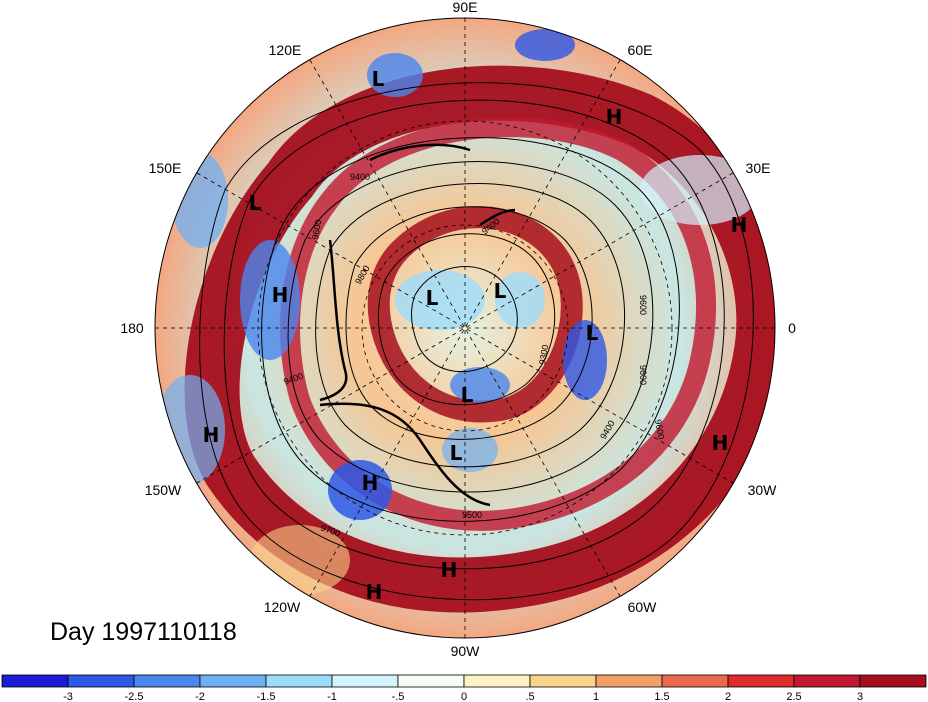 The height and width of the screenshot is (702, 928). Describe the element at coordinates (134, 696) in the screenshot. I see `colorbar-tick-label: -2.5` at that location.